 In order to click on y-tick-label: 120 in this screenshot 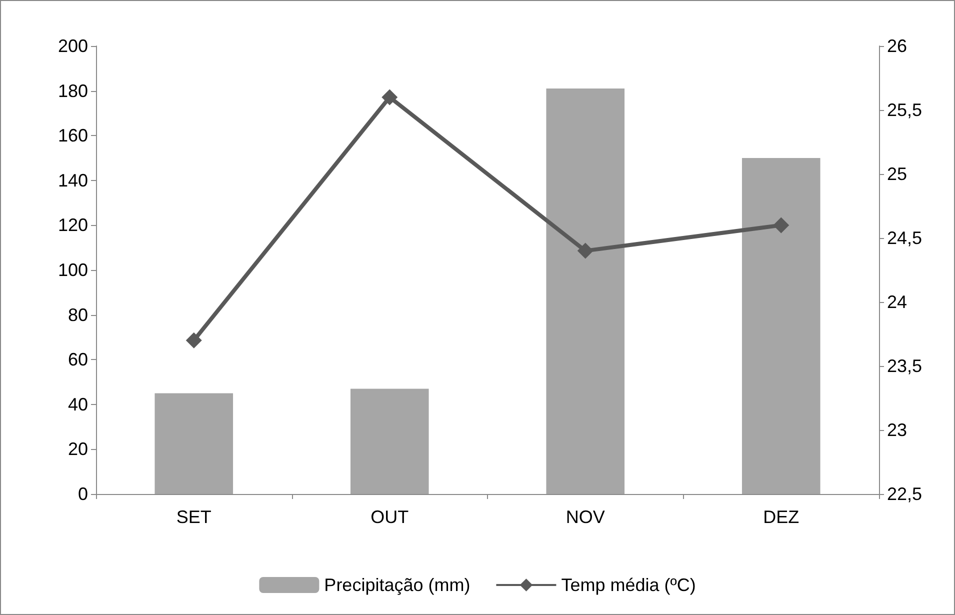, I will do `click(73, 225)`.